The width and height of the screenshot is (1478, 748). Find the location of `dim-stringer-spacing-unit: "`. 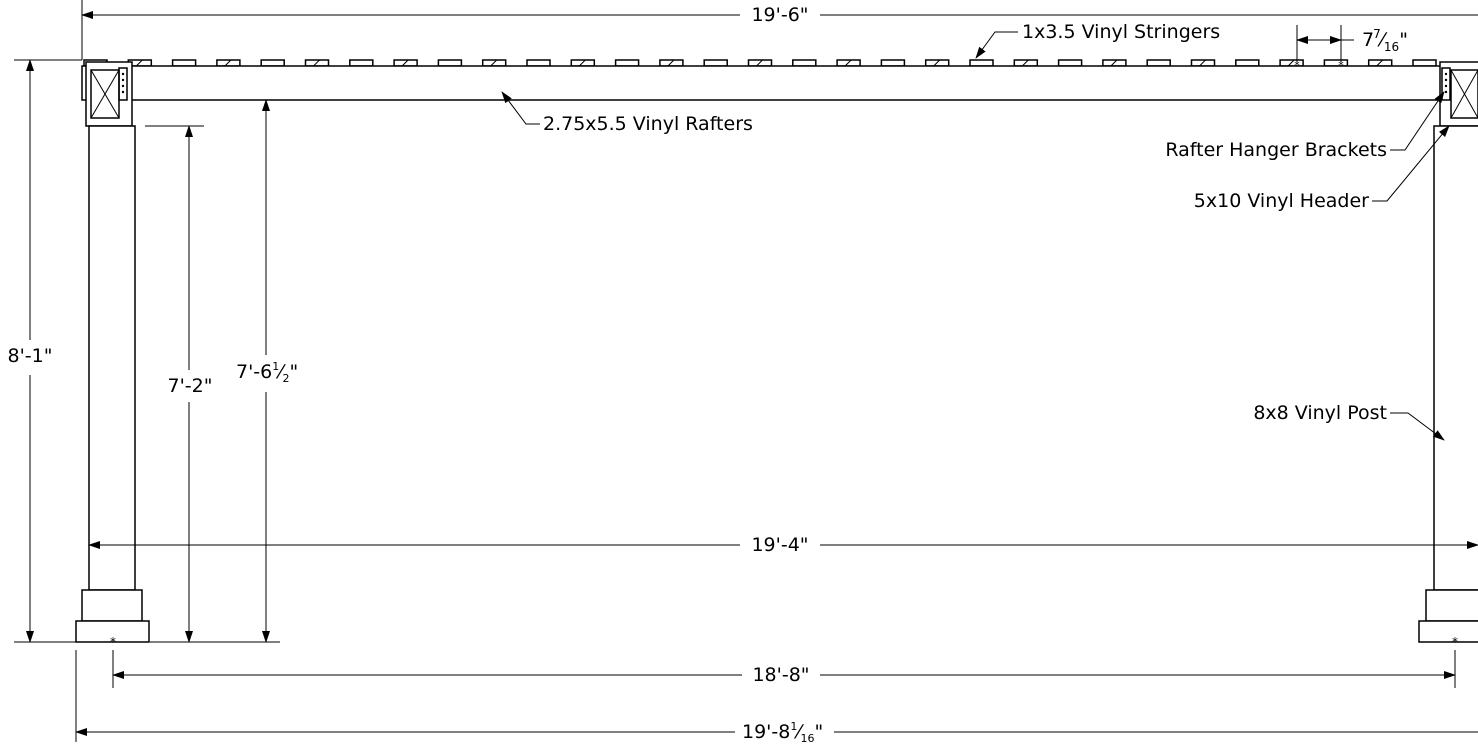

dim-stringer-spacing-unit: " is located at coordinates (1403, 40).